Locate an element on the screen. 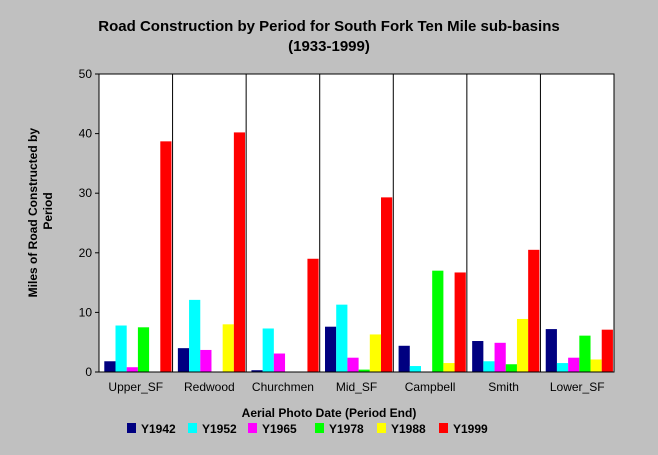  legend-label-Y1978: Y1978 is located at coordinates (346, 429).